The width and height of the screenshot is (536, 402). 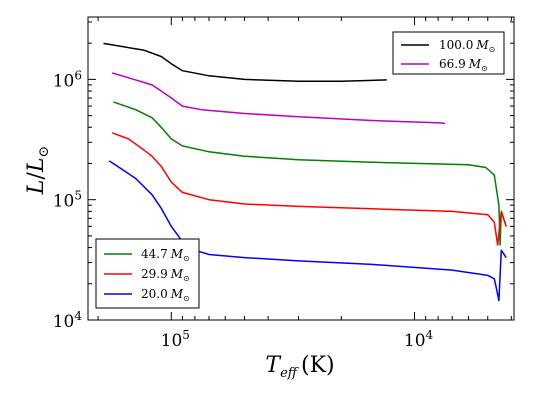 I want to click on legend-top-right: 100.0 M⊙ 66.9 M⊙, so click(x=448, y=53).